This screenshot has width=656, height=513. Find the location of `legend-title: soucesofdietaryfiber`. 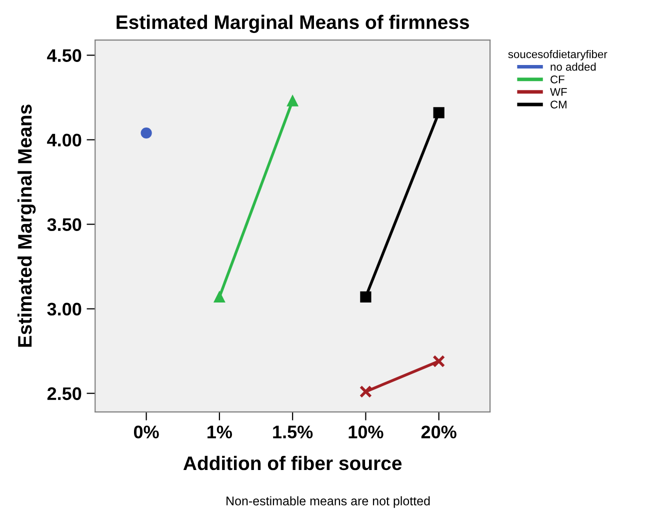

legend-title: soucesofdietaryfiber is located at coordinates (558, 55).